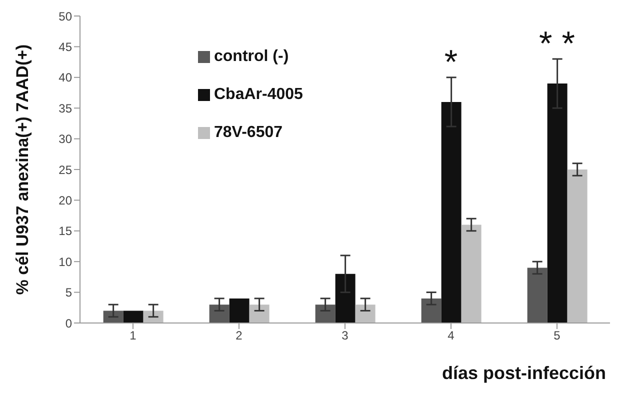 Image resolution: width=625 pixels, height=405 pixels. Describe the element at coordinates (68, 293) in the screenshot. I see `y-tick-label: 5` at that location.